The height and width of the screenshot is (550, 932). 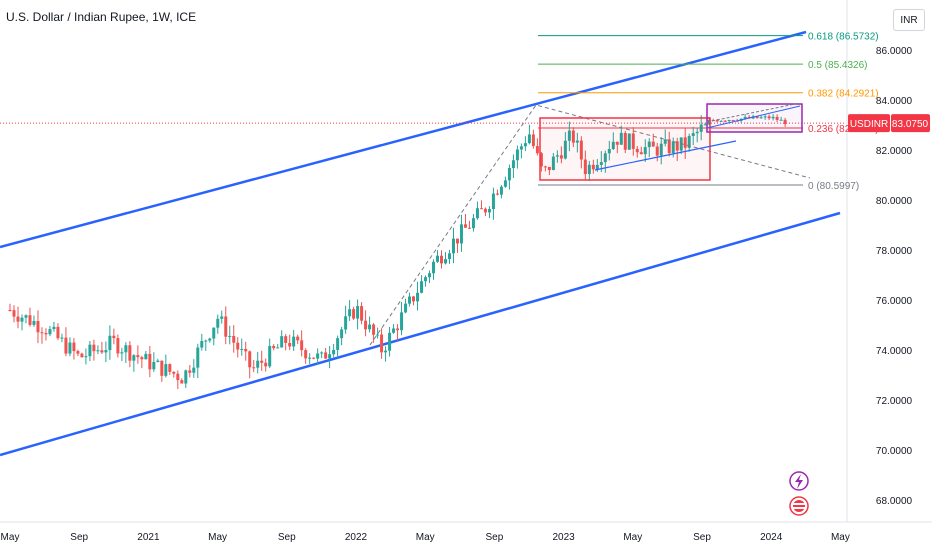 I want to click on x-tick-label: 2024, so click(x=771, y=537).